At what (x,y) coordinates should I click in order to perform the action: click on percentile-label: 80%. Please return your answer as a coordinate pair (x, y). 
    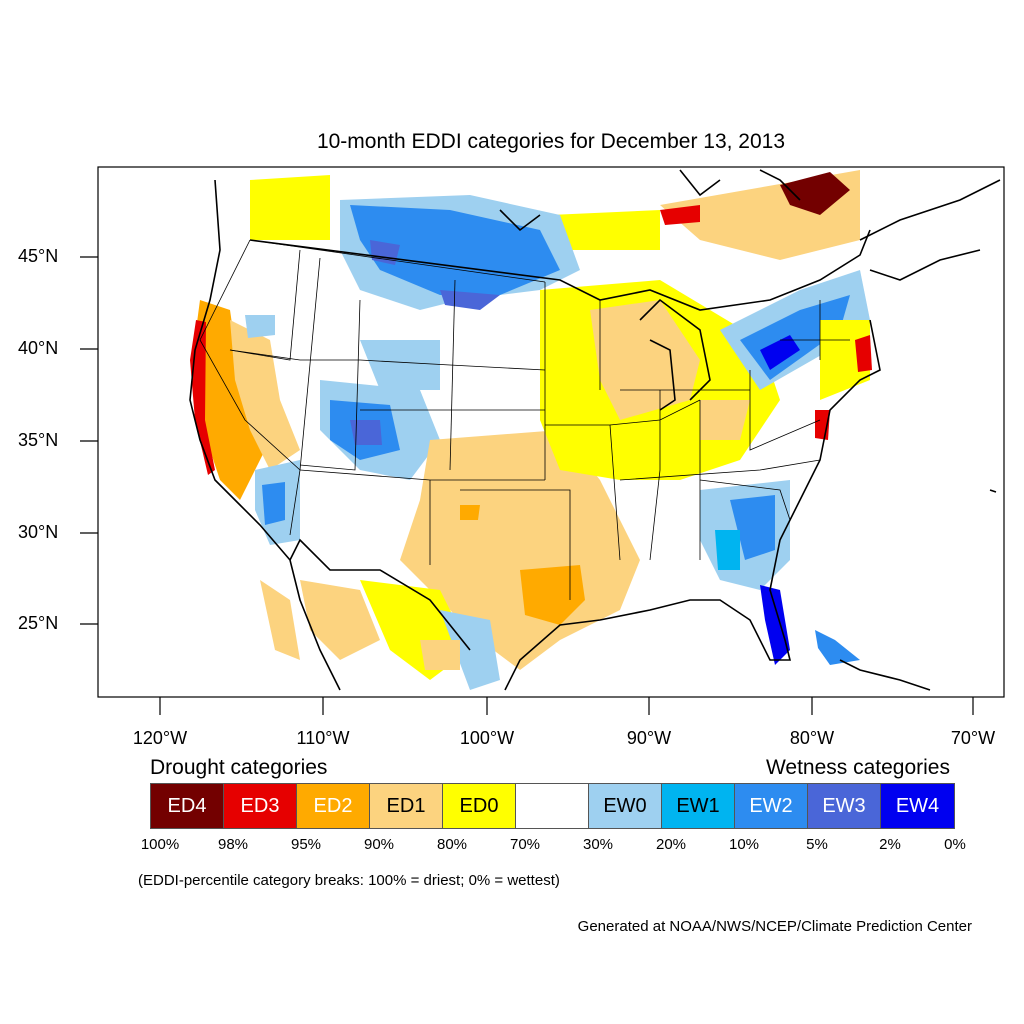
    Looking at the image, I should click on (452, 844).